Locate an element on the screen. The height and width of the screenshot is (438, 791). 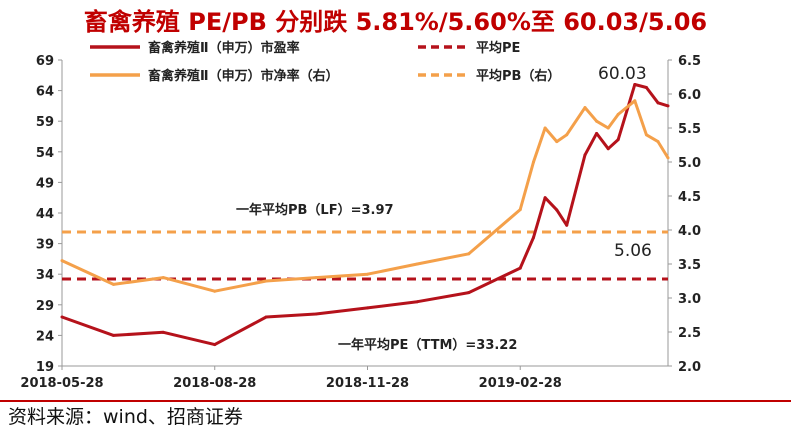
latest-pb-label: 5.06 is located at coordinates (633, 251).